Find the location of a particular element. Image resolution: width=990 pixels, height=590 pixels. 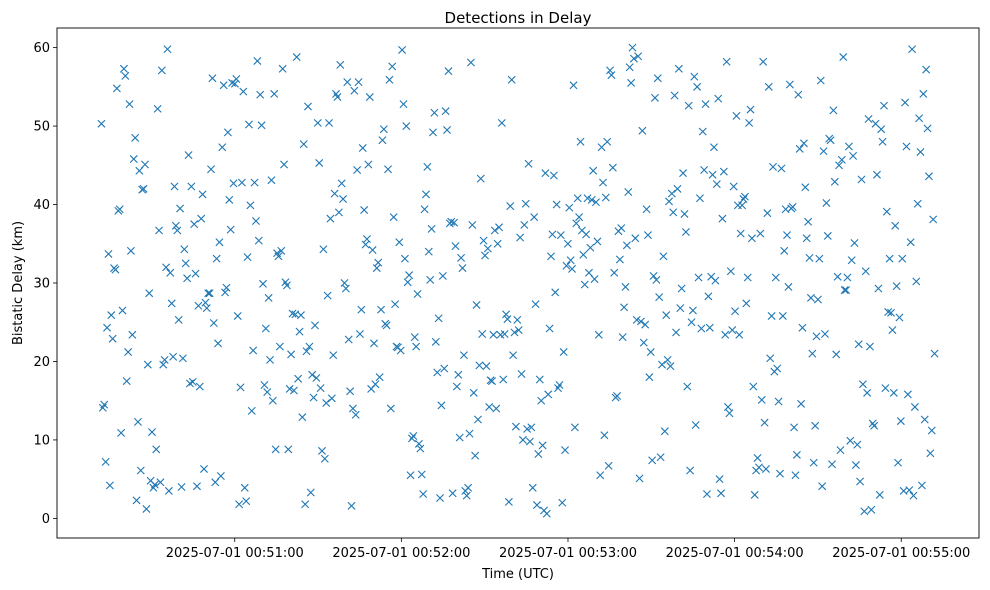

chart-title: Detections in Delay is located at coordinates (518, 18).